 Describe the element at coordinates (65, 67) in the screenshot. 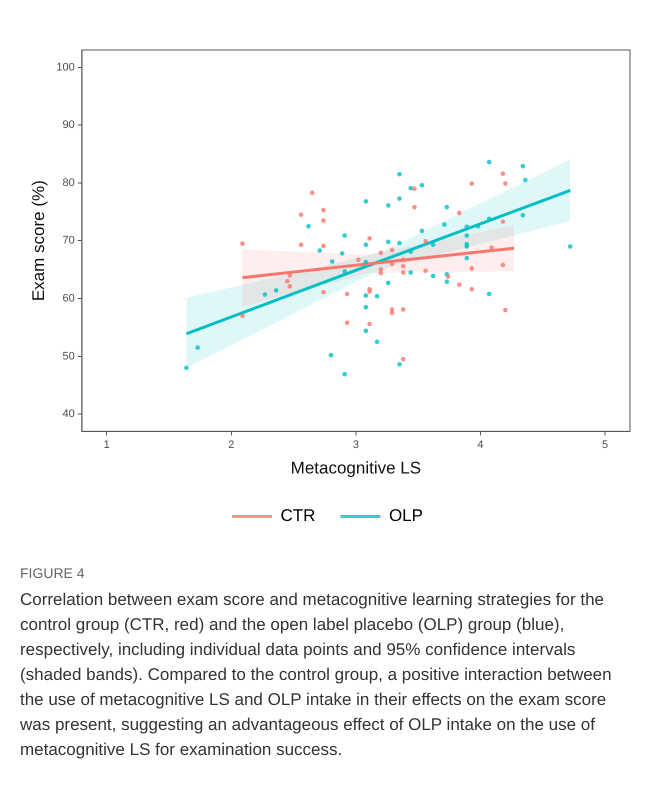

I see `y-tick-label: 100` at that location.